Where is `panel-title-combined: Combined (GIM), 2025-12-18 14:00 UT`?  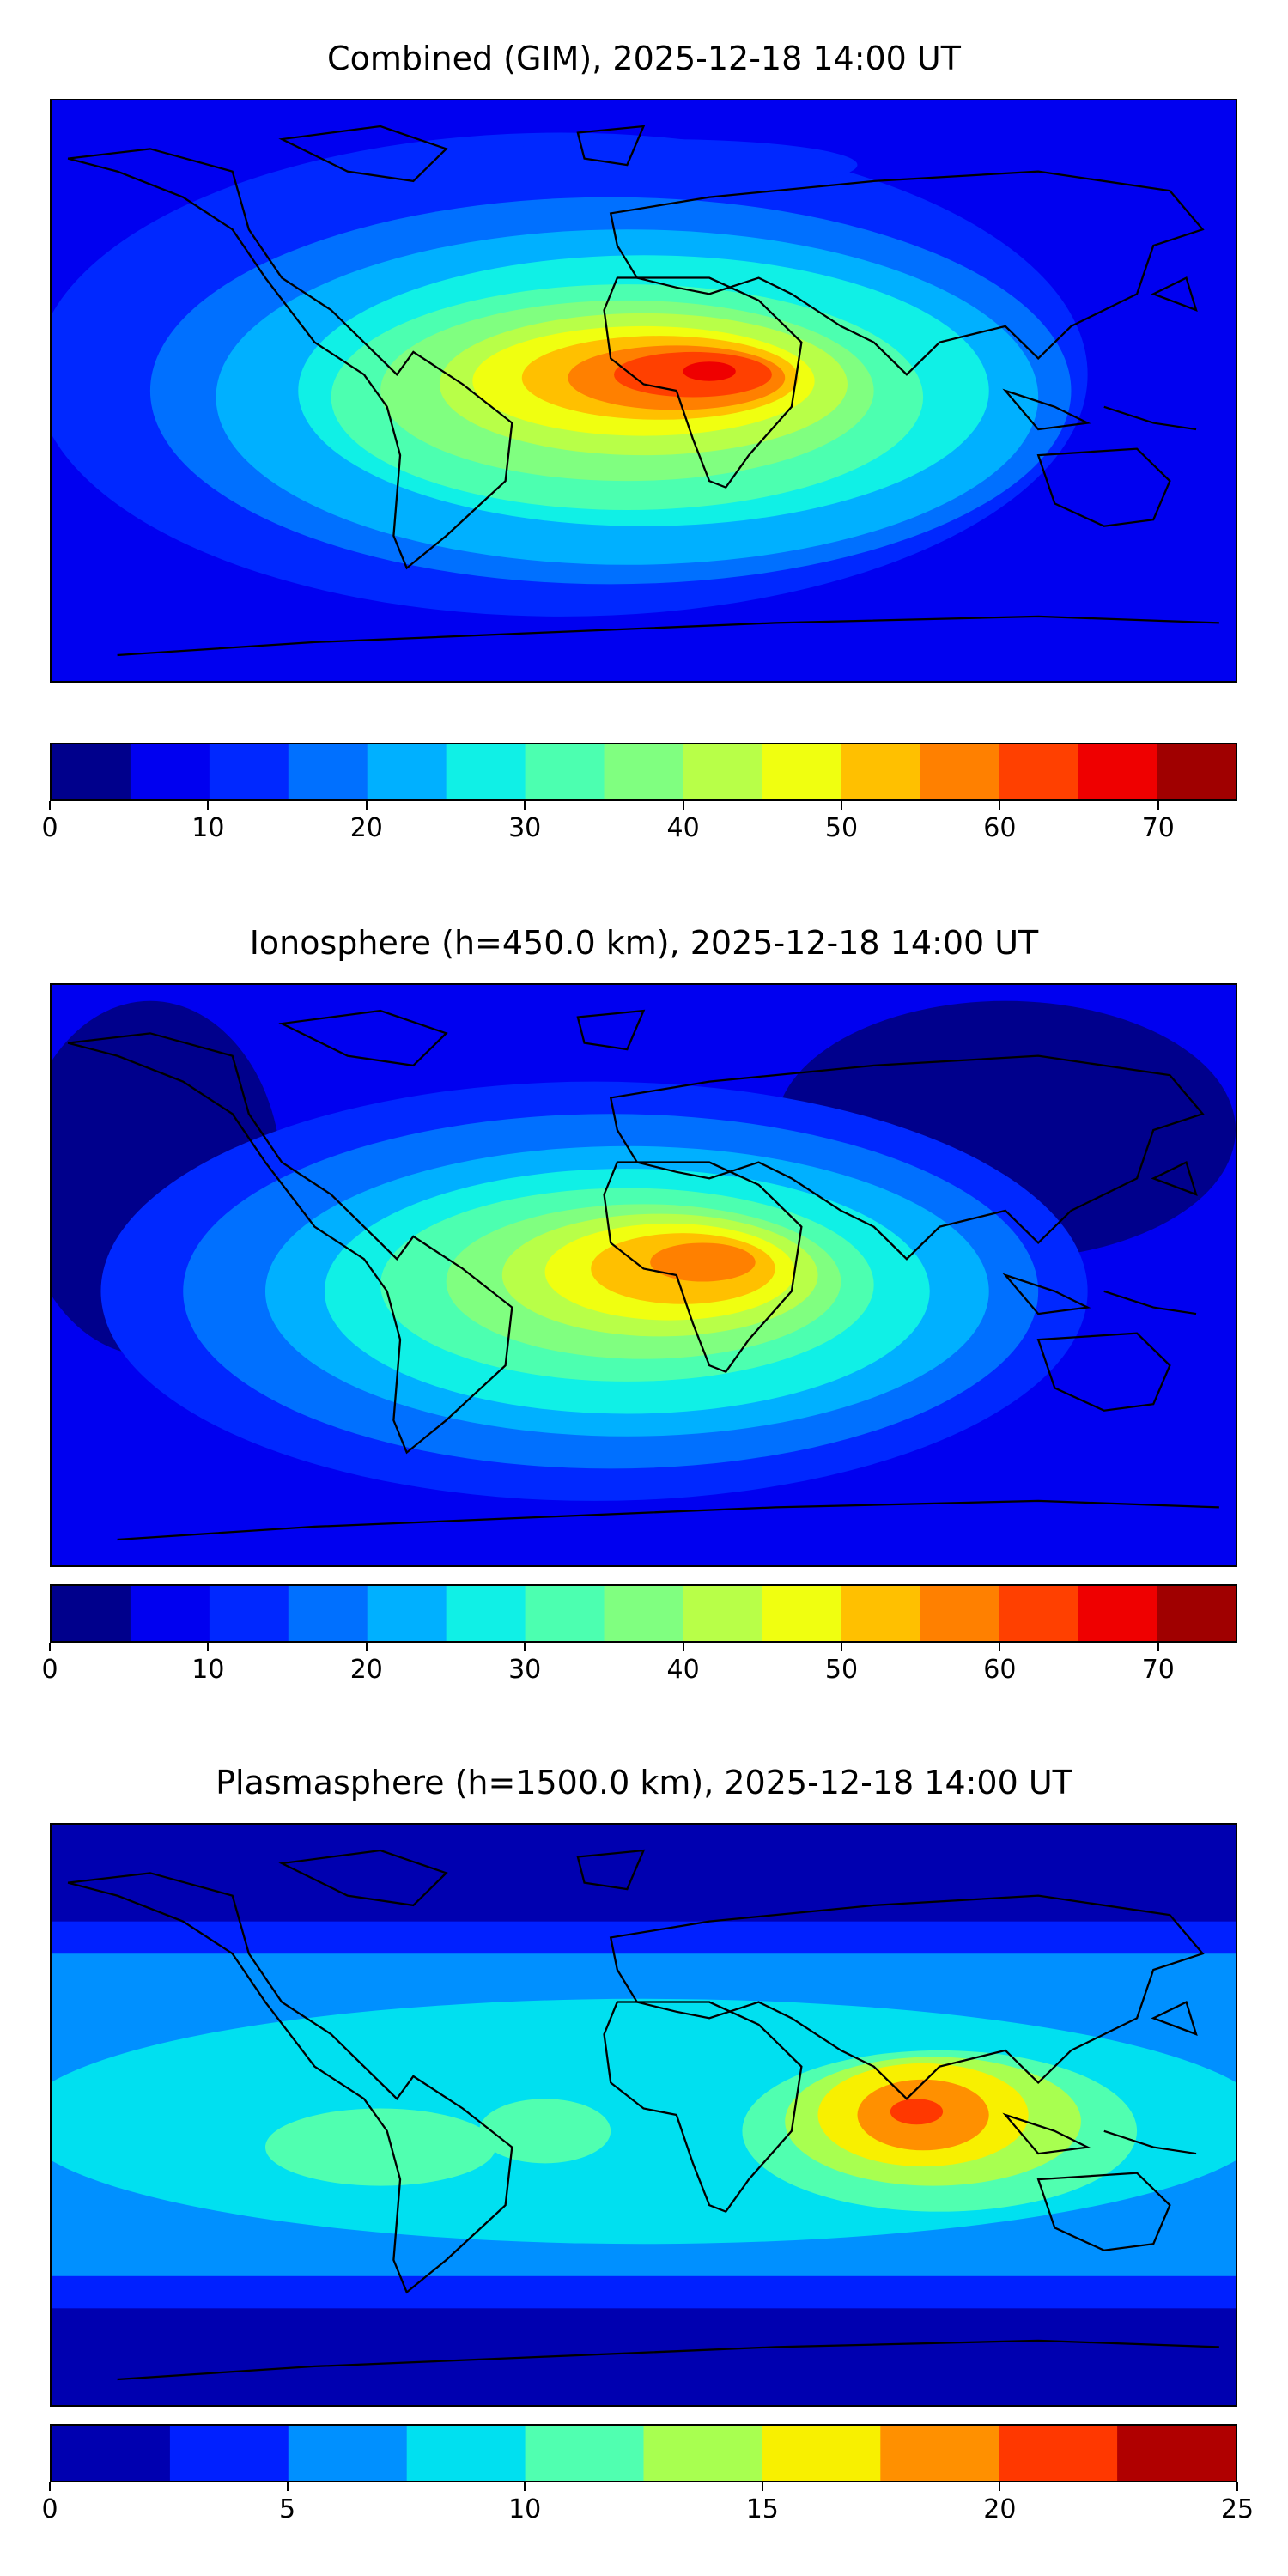 panel-title-combined: Combined (GIM), 2025-12-18 14:00 UT is located at coordinates (644, 58).